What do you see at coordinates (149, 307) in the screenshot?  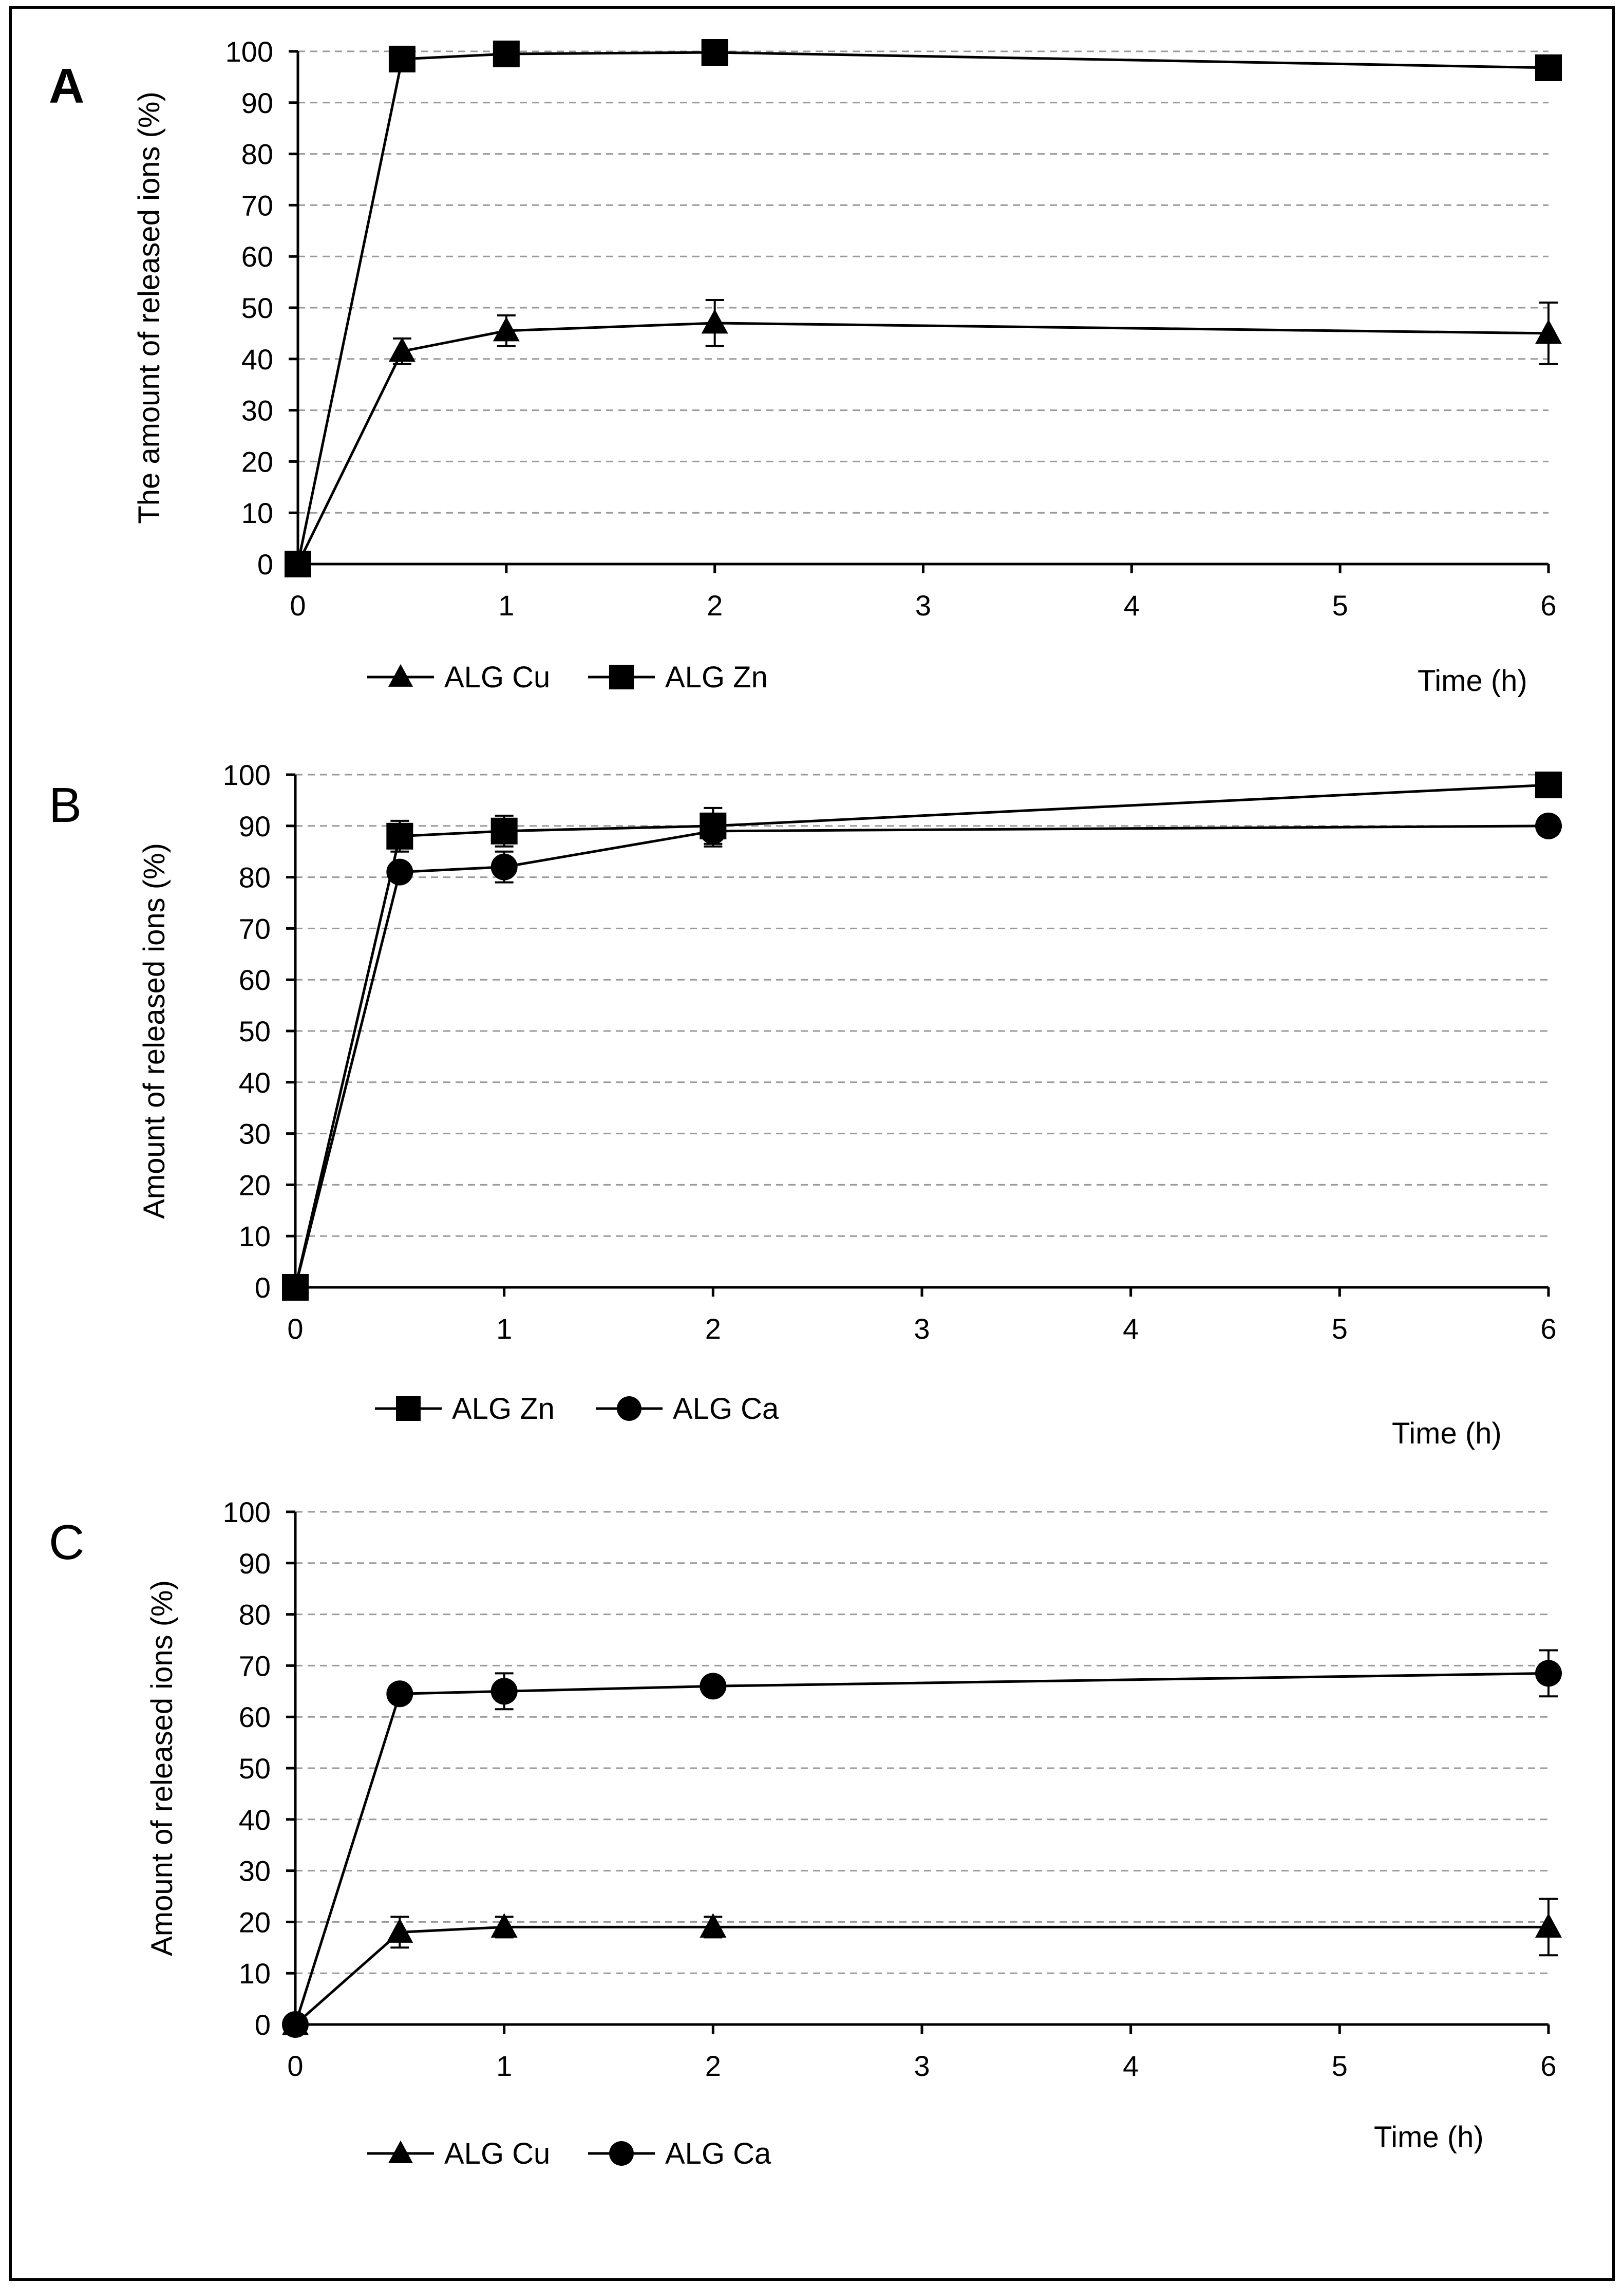 I see `y-axis-title: The amount of released ions (%)` at bounding box center [149, 307].